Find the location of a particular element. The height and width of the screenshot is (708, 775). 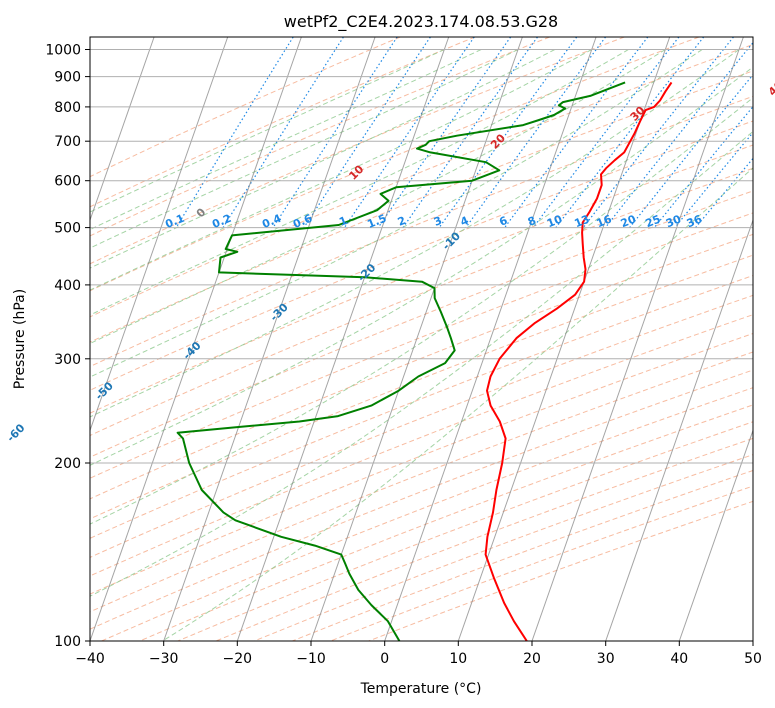

y-tick-label: 500 is located at coordinates (67, 229).